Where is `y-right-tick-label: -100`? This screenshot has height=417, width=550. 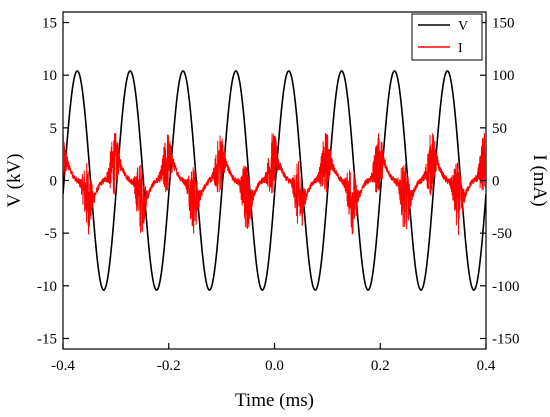 y-right-tick-label: -100 is located at coordinates (506, 287).